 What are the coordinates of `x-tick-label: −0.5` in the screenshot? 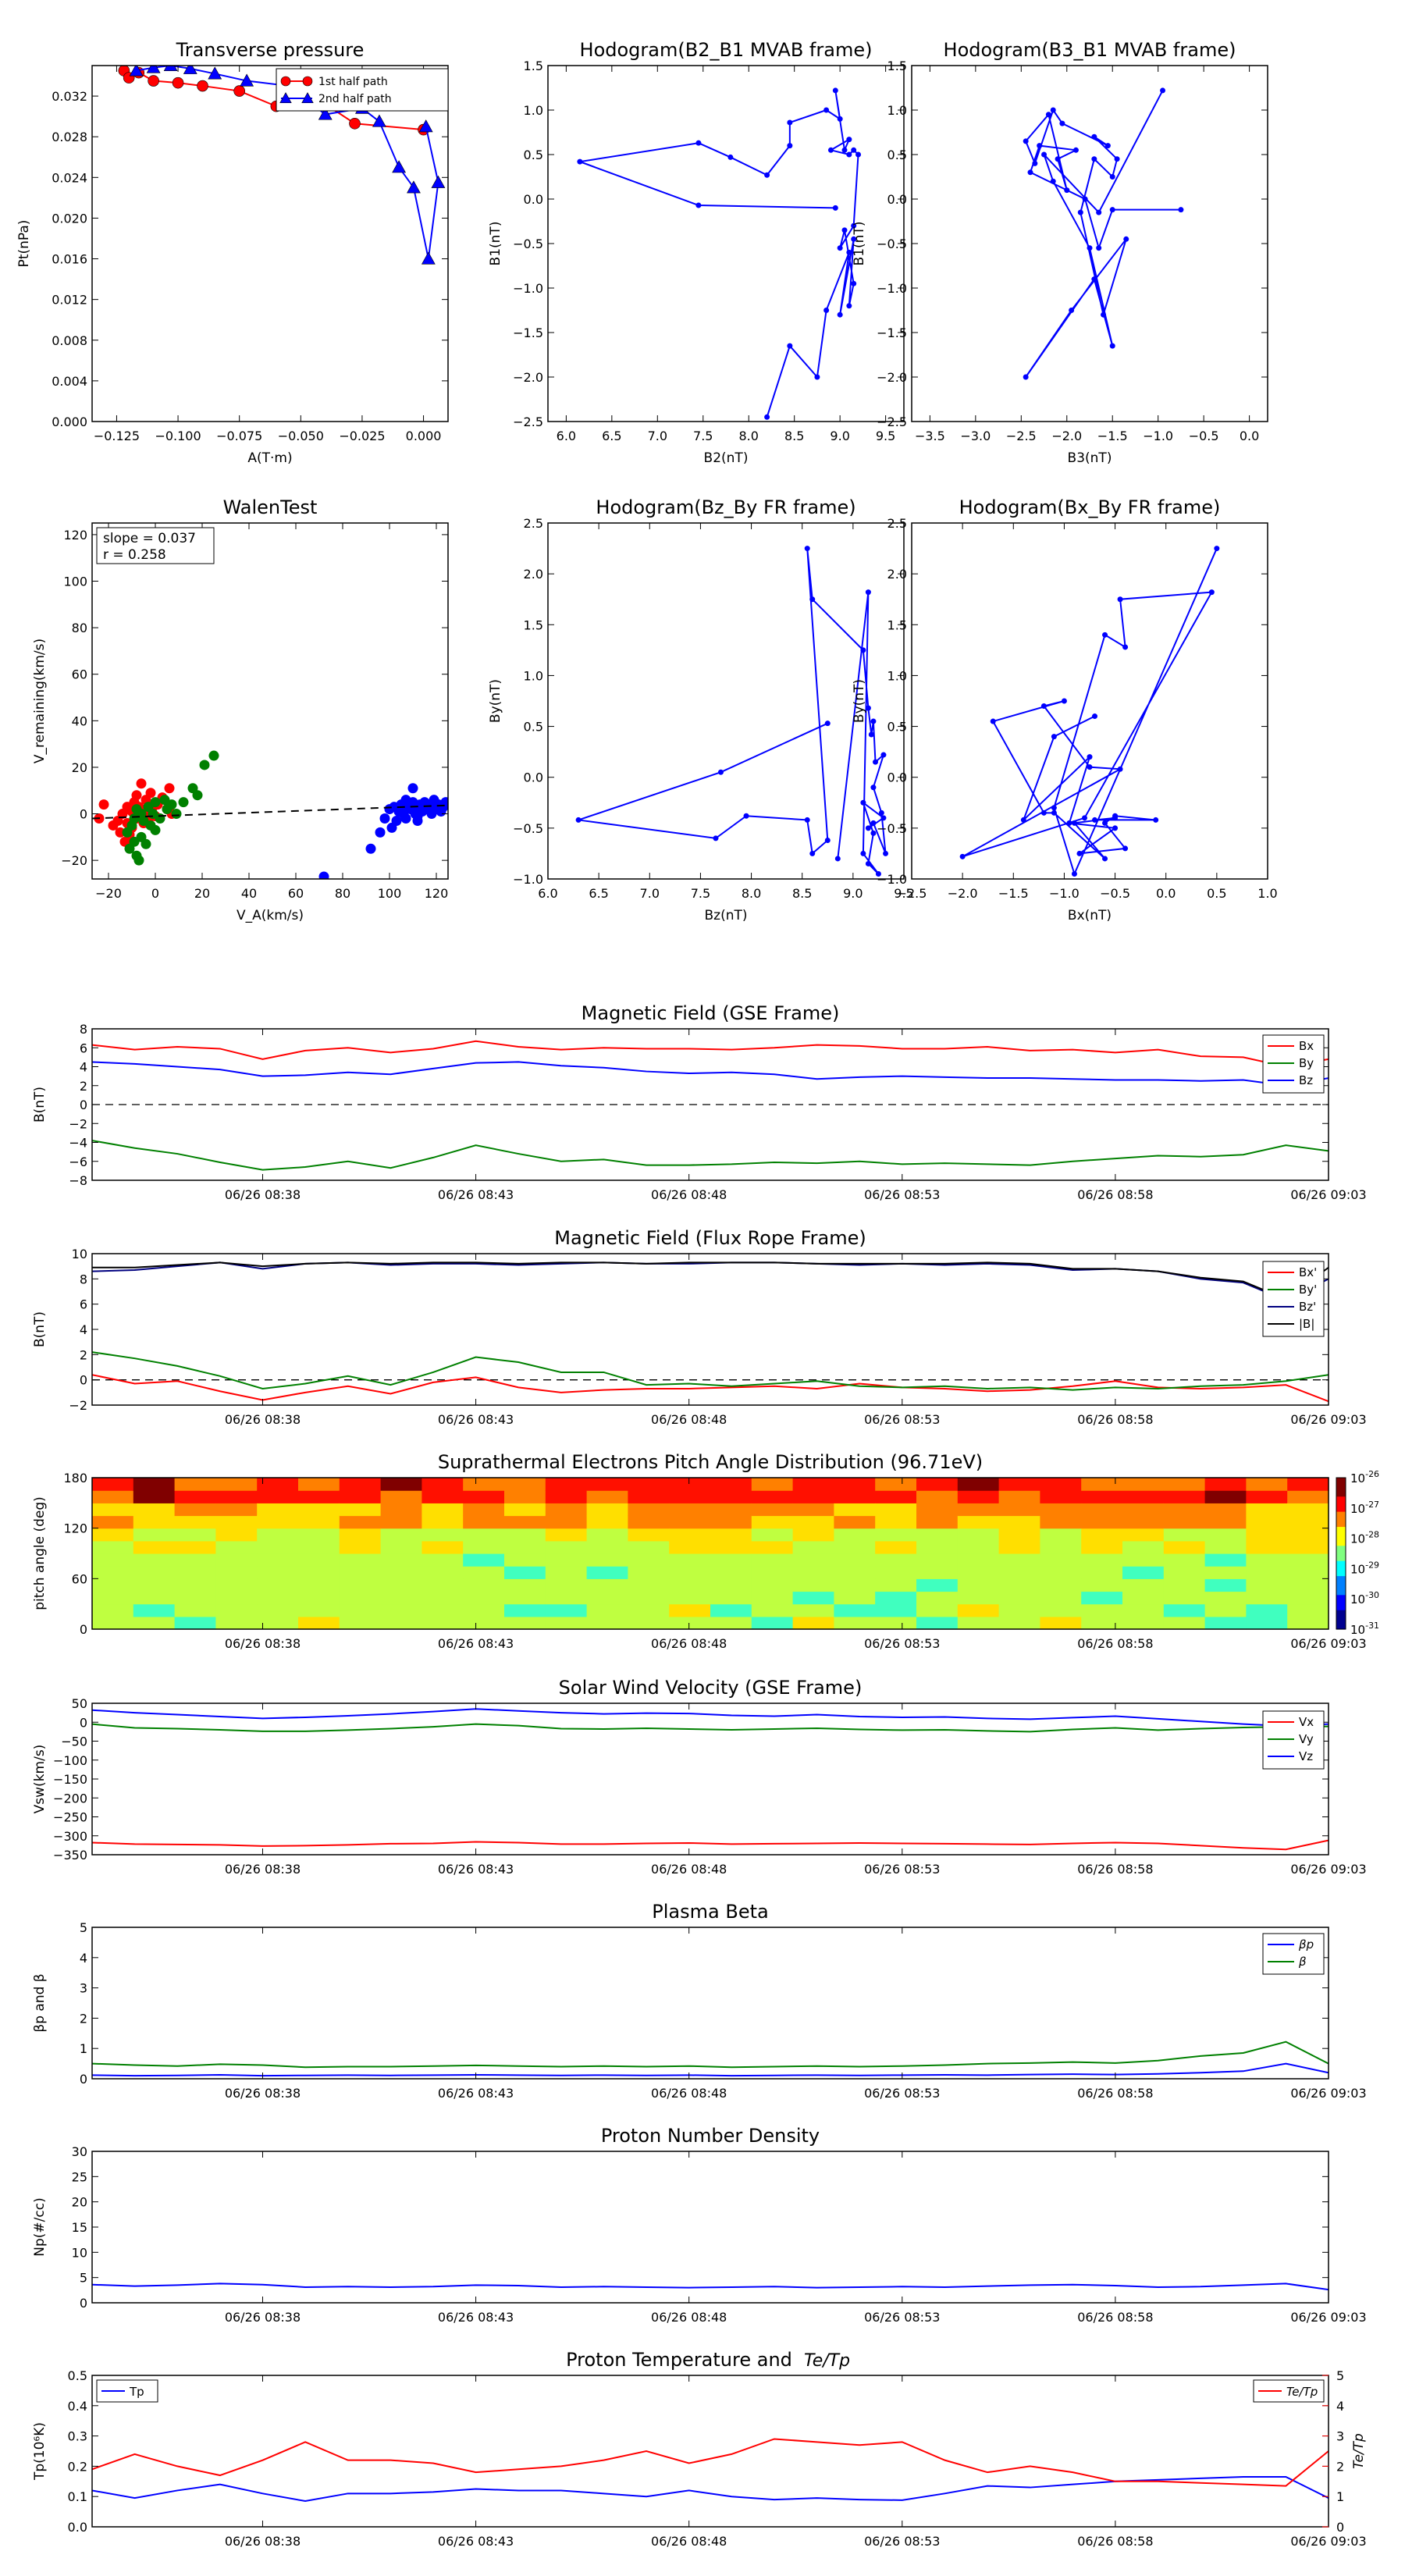 It's located at (1115, 893).